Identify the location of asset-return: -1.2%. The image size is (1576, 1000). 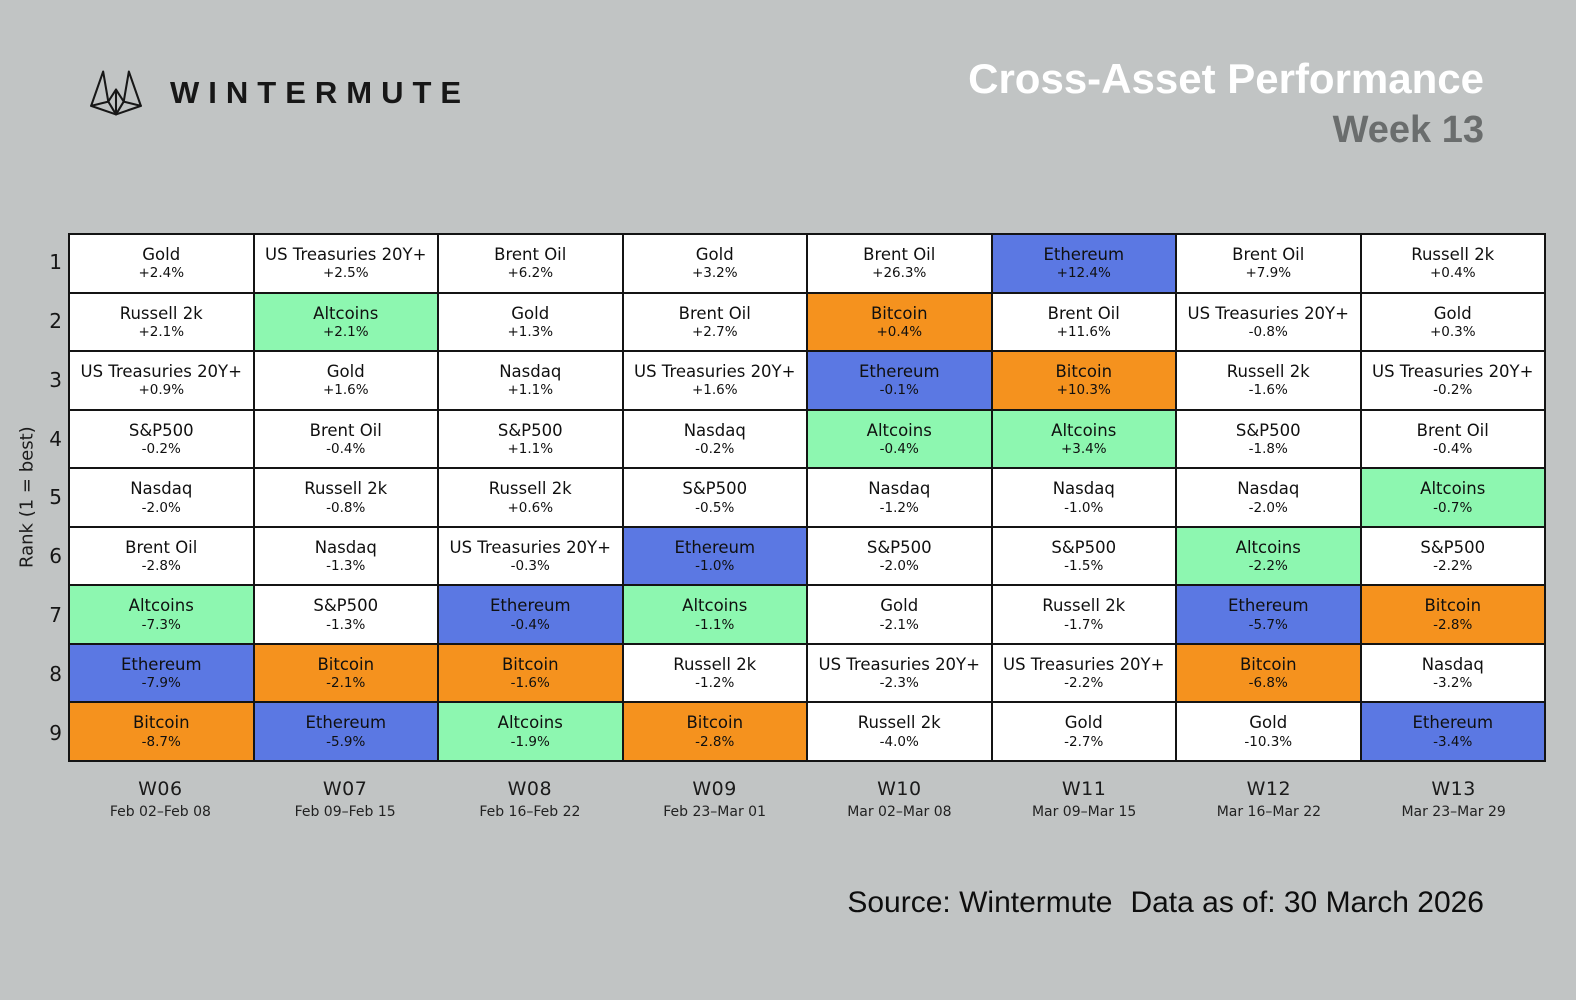
(715, 683).